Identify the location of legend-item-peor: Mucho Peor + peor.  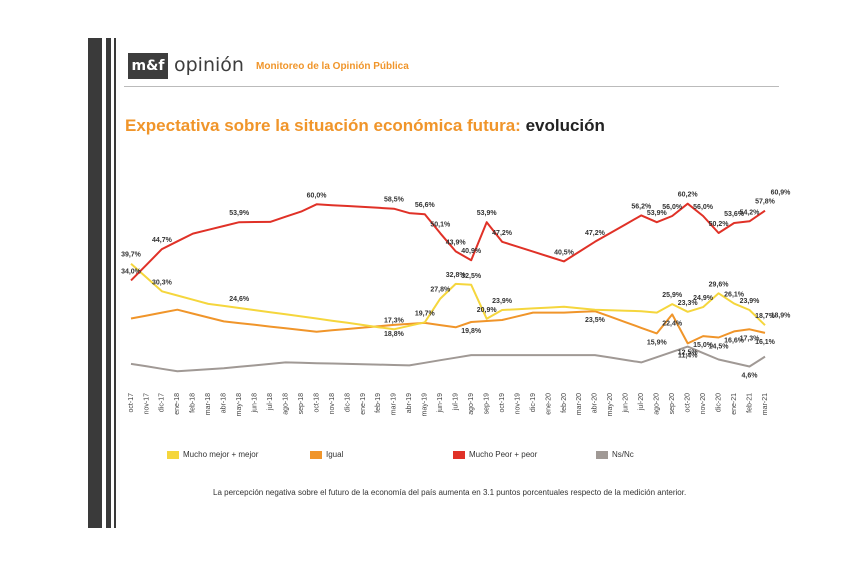
(495, 454).